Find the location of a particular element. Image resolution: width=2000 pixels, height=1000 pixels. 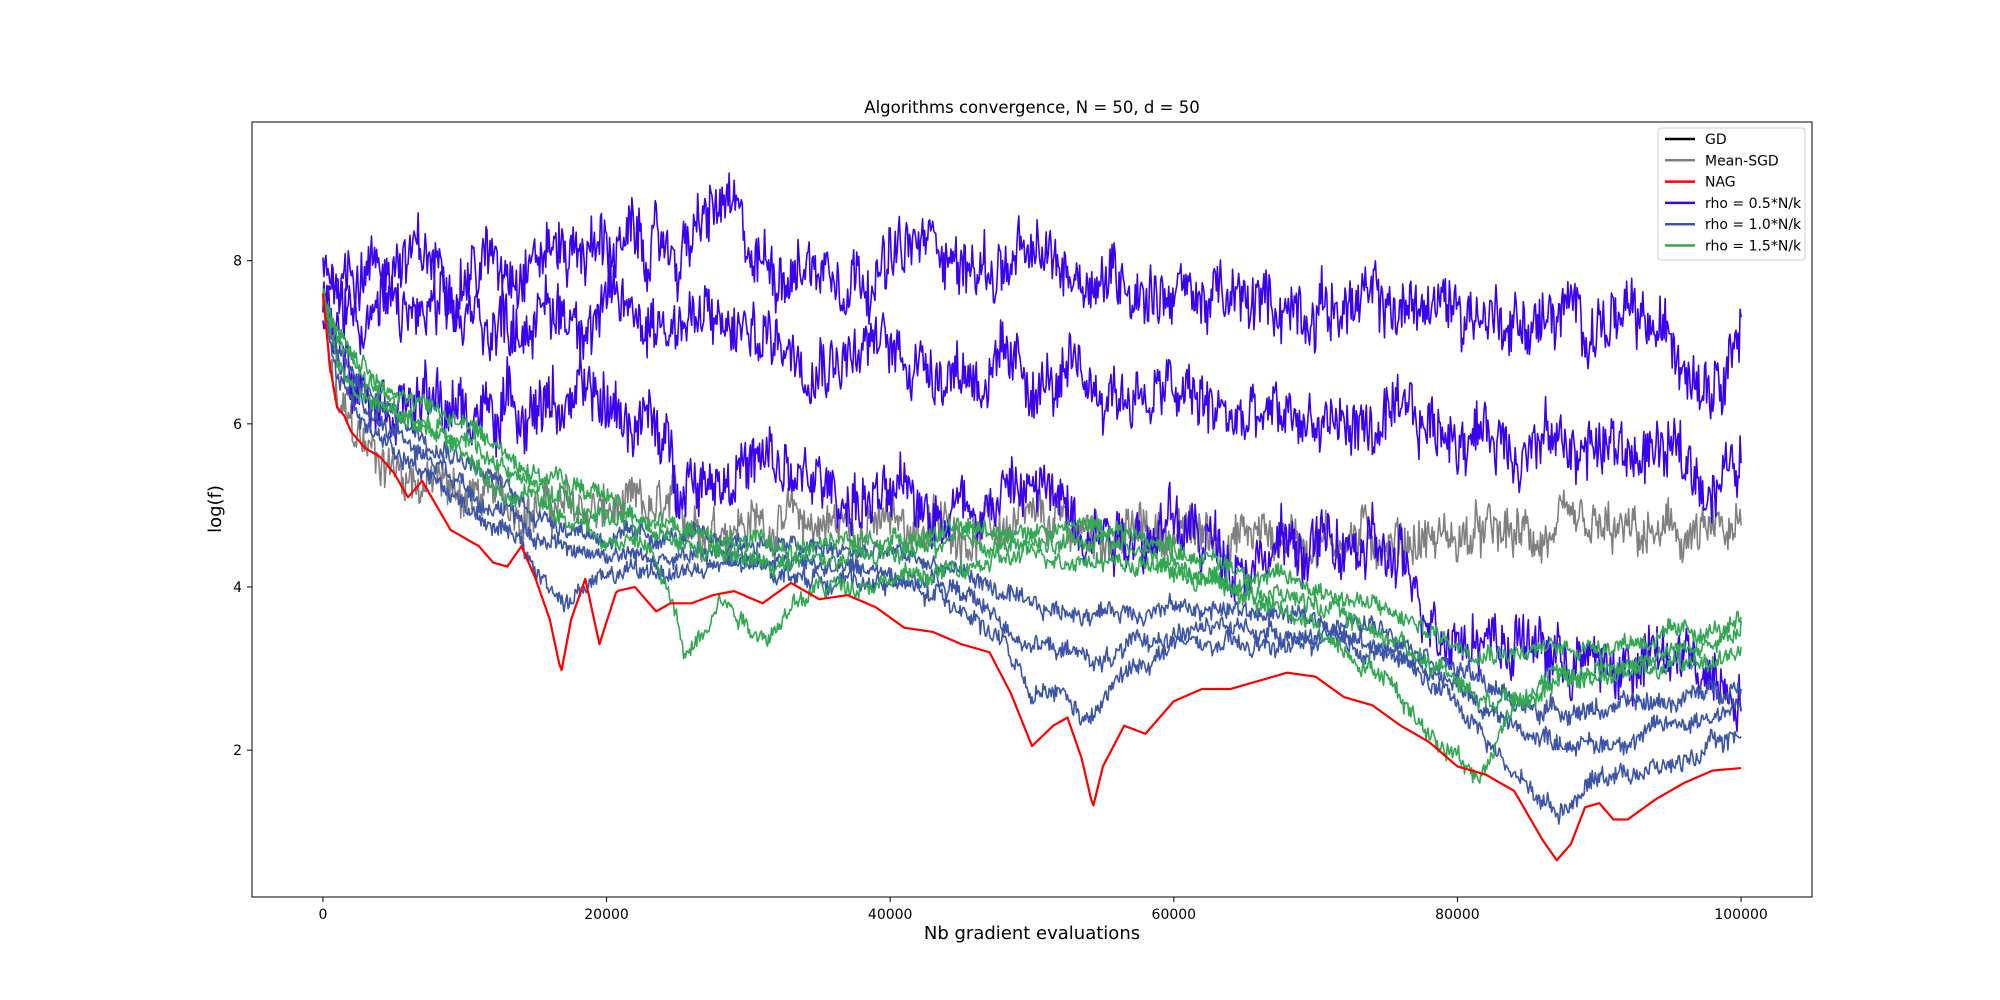

legend-label: rho = 1.5*N/k is located at coordinates (1753, 247).